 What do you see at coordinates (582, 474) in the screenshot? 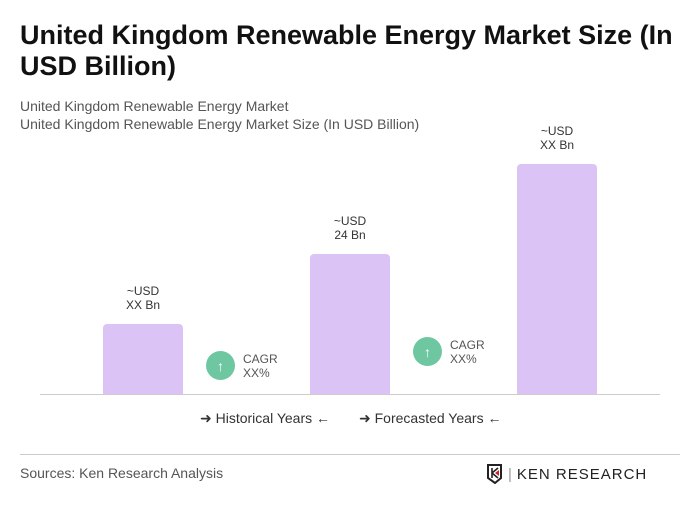
I see `logo-text: KEN RESEARCH` at bounding box center [582, 474].